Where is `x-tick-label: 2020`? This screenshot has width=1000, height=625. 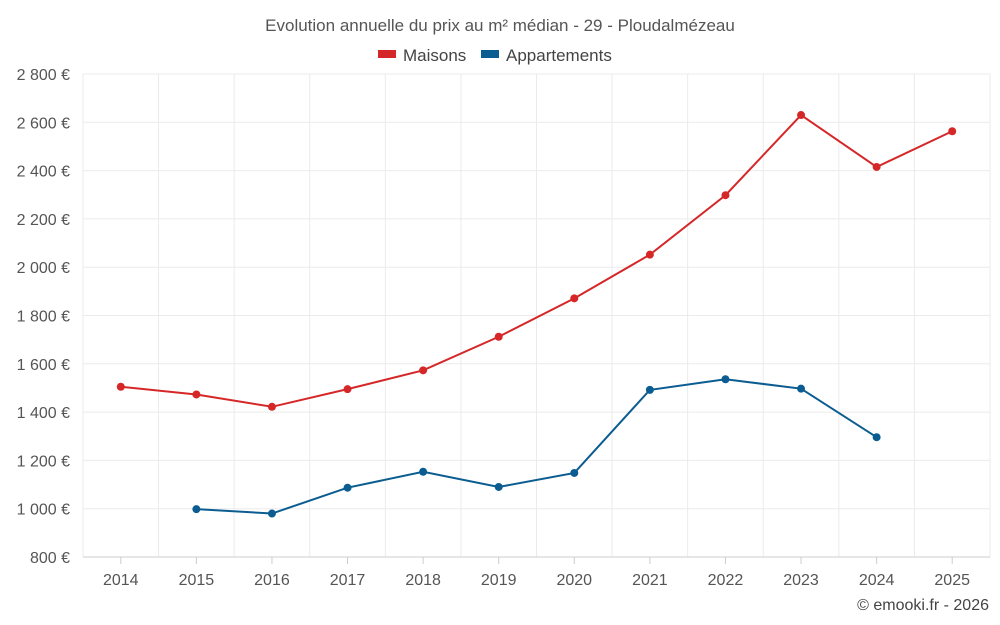 x-tick-label: 2020 is located at coordinates (574, 580).